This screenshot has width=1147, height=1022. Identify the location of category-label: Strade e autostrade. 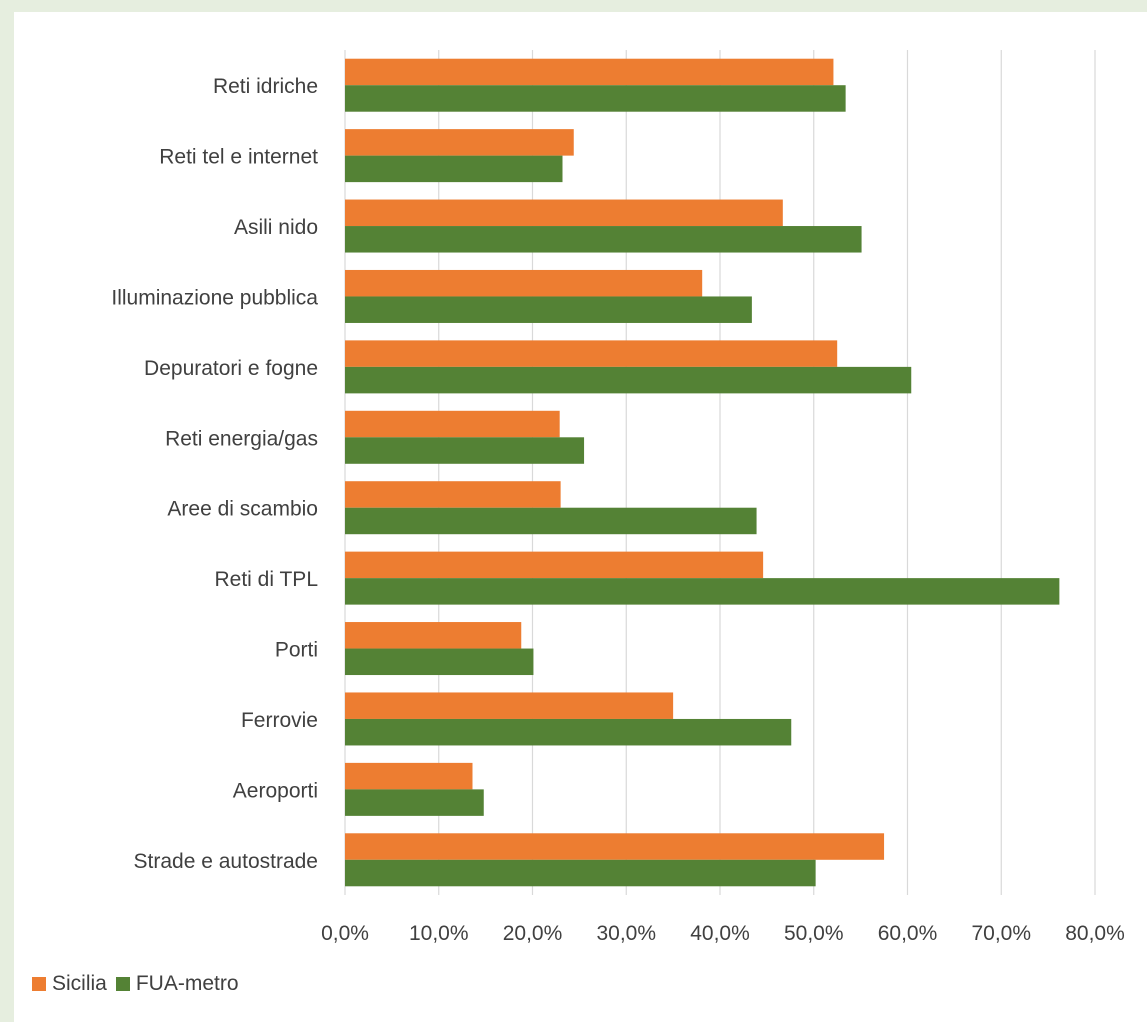
(226, 861).